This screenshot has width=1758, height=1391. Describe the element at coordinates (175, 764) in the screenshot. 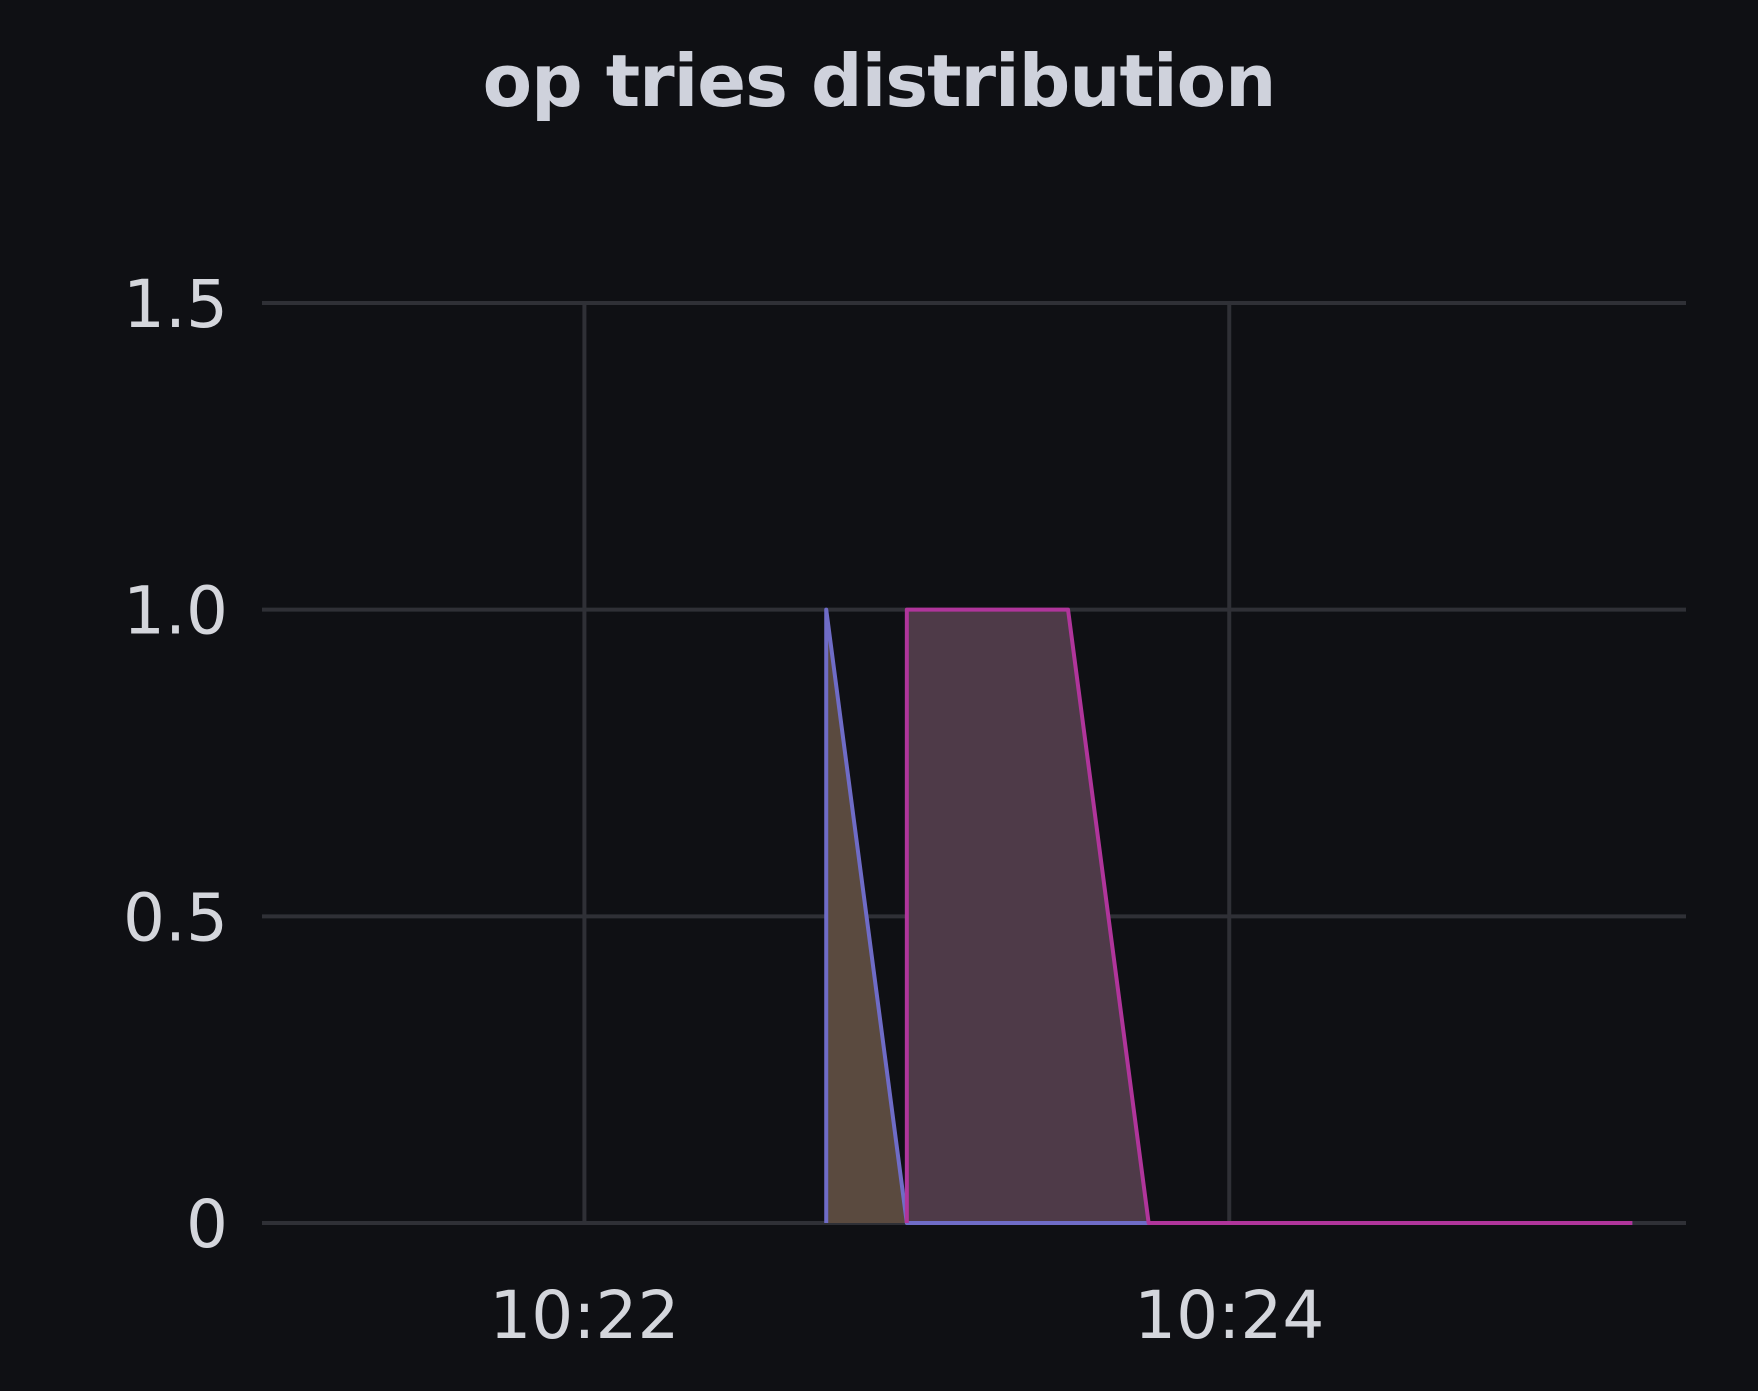

I see `y-axis-ticks: 0 0.5 1.0 1.5` at that location.